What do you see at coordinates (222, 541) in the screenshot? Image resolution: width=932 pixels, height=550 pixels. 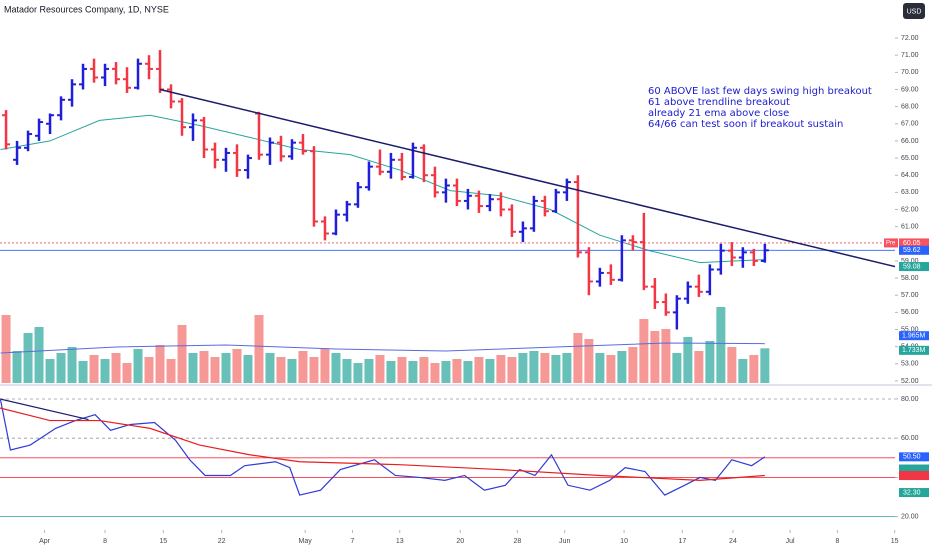 I see `x-tick-label: 22` at bounding box center [222, 541].